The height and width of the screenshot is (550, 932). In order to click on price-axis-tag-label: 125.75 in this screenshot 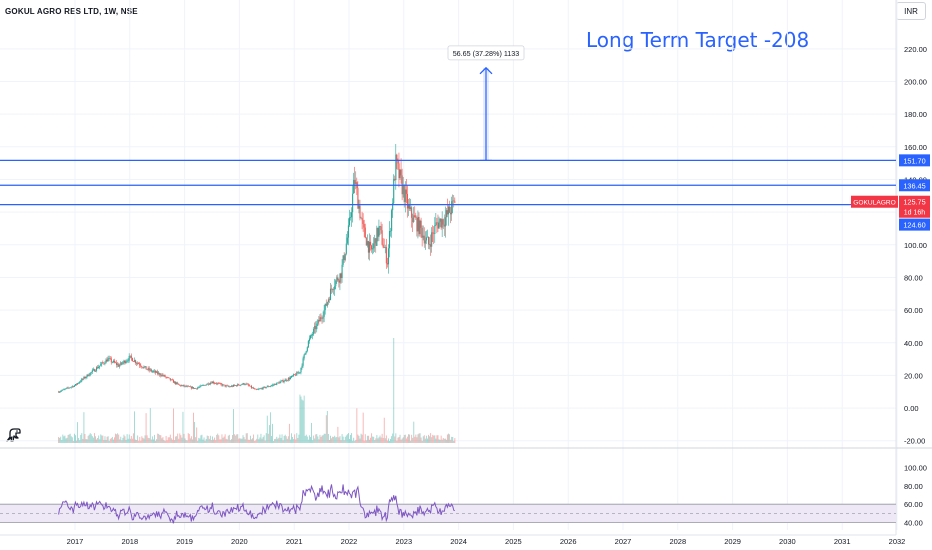, I will do `click(914, 202)`.